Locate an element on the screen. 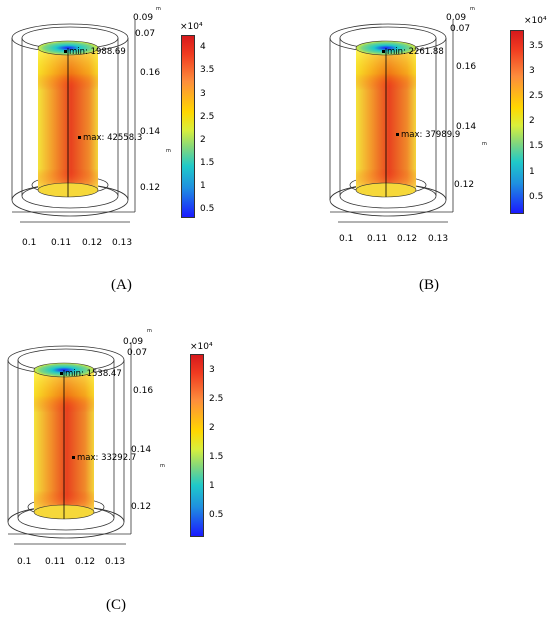 The image size is (550, 622). y-tick-c-0: 0.16 is located at coordinates (143, 391).